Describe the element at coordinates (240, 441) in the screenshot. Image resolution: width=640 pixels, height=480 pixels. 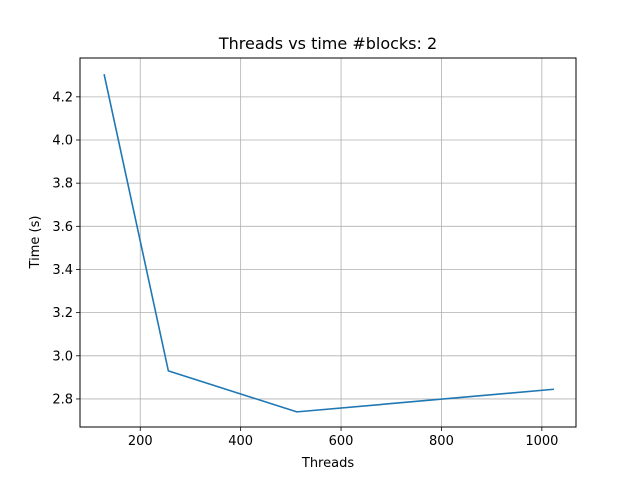
I see `x-tick-label: 400` at that location.